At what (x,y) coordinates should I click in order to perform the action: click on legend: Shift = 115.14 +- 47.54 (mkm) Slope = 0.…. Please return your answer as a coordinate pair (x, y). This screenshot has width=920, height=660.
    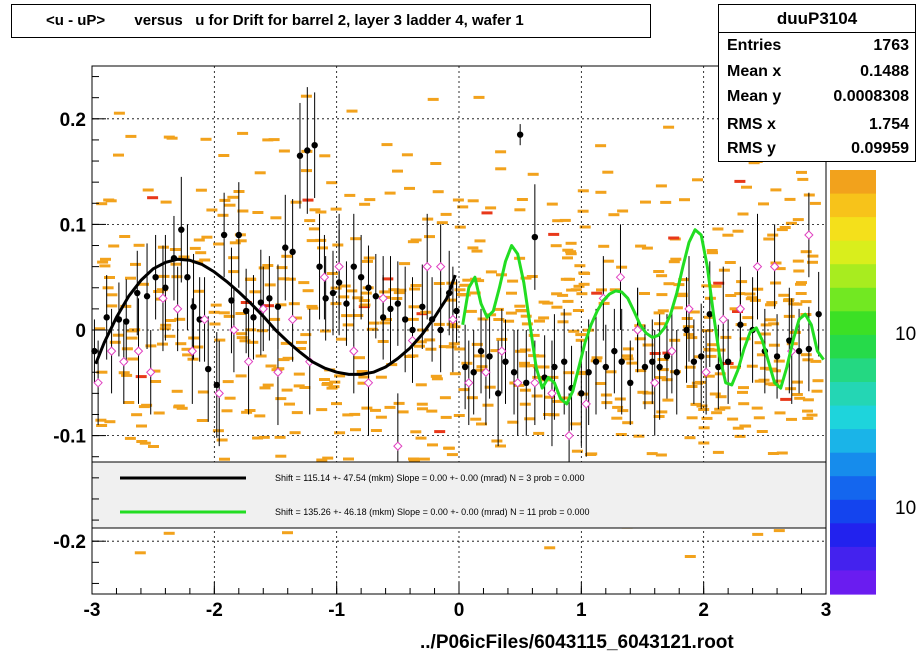
    Looking at the image, I should click on (355, 495).